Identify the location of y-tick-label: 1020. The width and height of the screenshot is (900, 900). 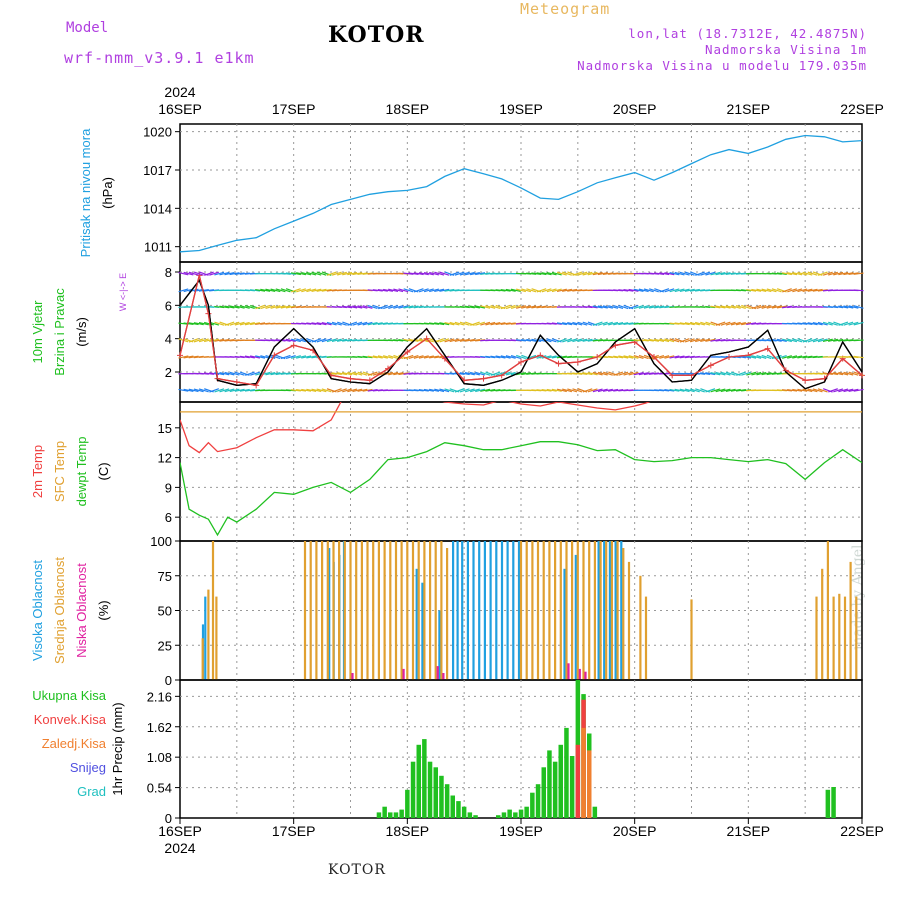
(157, 132).